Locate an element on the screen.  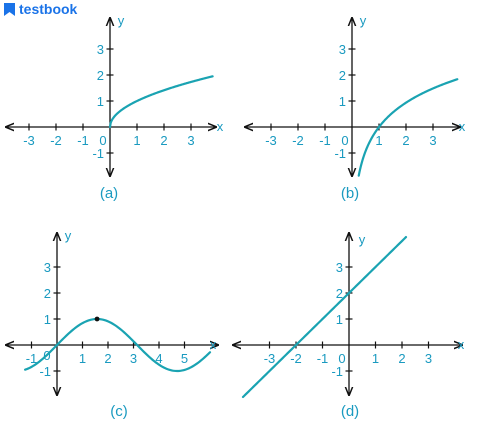
x-tick-label: 5 is located at coordinates (184, 358).